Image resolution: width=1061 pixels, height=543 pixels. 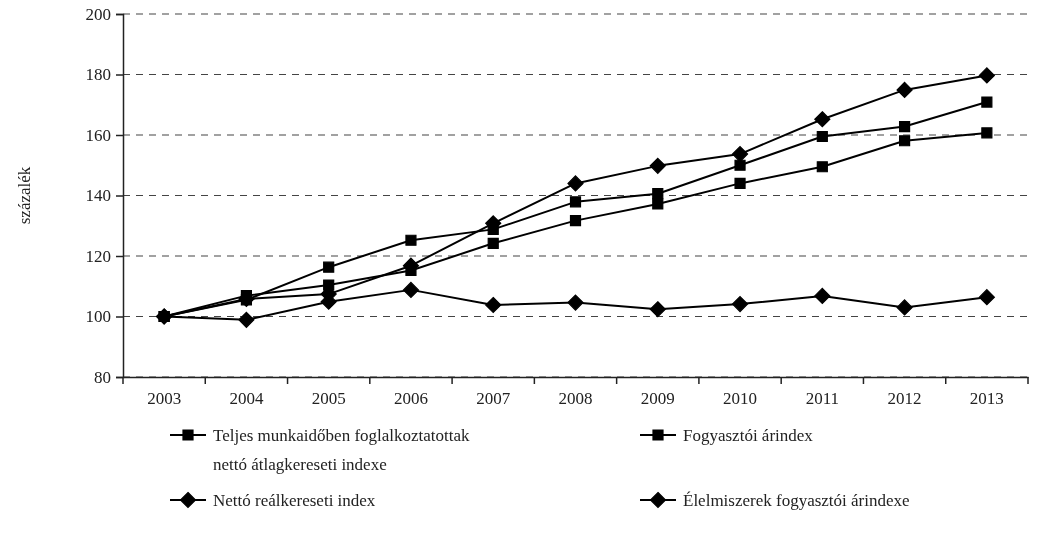 I want to click on legend-label: Teljes munkaidőben foglalkoztatottak nettó átlagkereseti indexe, so click(x=342, y=450).